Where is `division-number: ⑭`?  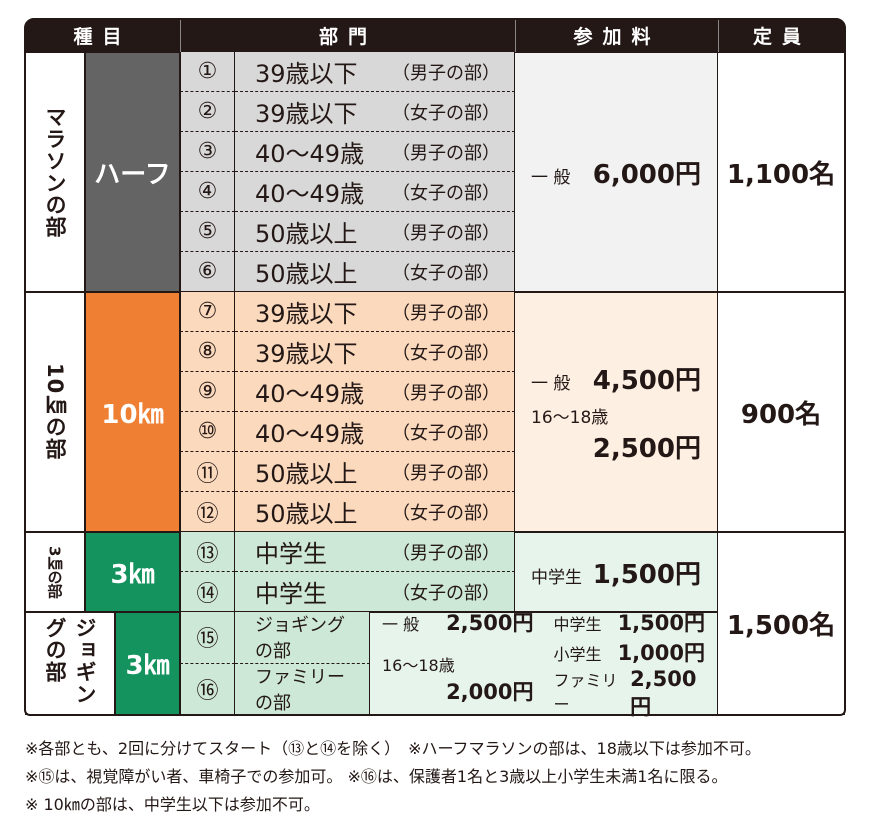
division-number: ⑭ is located at coordinates (207, 592).